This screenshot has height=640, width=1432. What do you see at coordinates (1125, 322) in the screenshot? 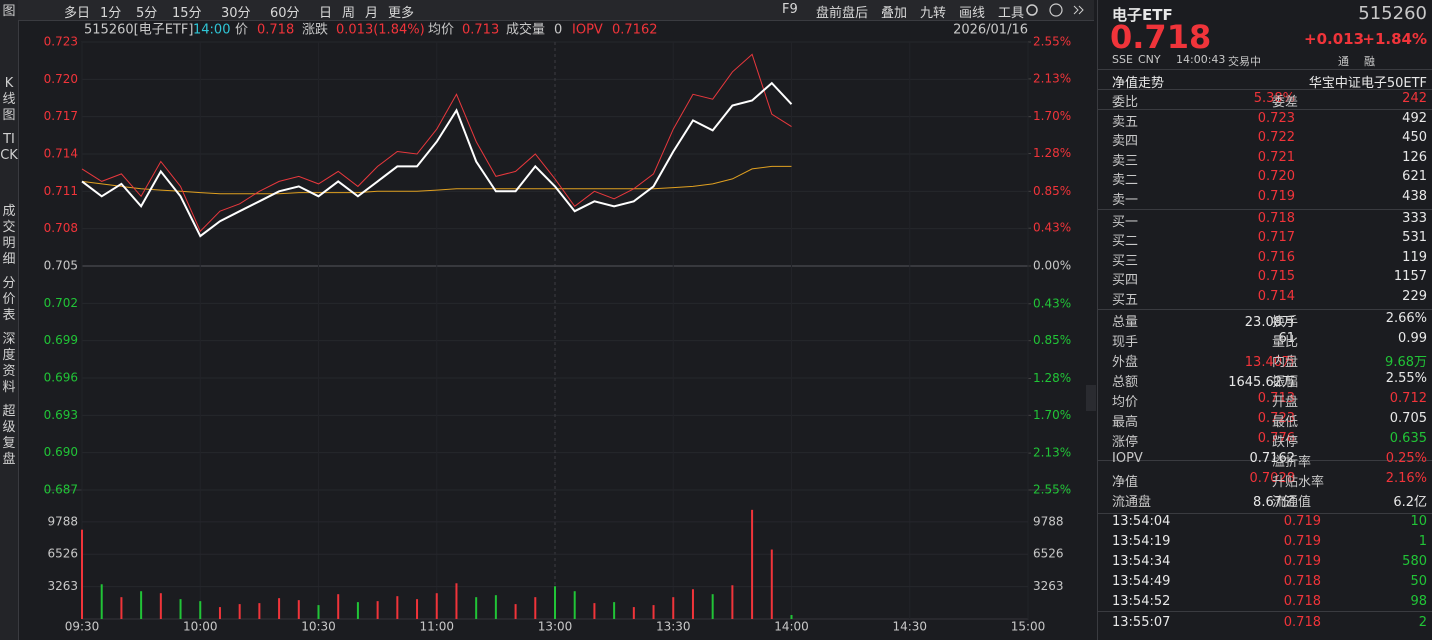
I see `label: 总量` at bounding box center [1125, 322].